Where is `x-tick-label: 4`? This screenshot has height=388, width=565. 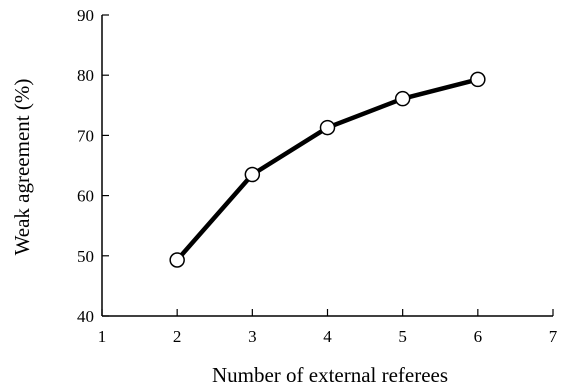 x-tick-label: 4 is located at coordinates (327, 336).